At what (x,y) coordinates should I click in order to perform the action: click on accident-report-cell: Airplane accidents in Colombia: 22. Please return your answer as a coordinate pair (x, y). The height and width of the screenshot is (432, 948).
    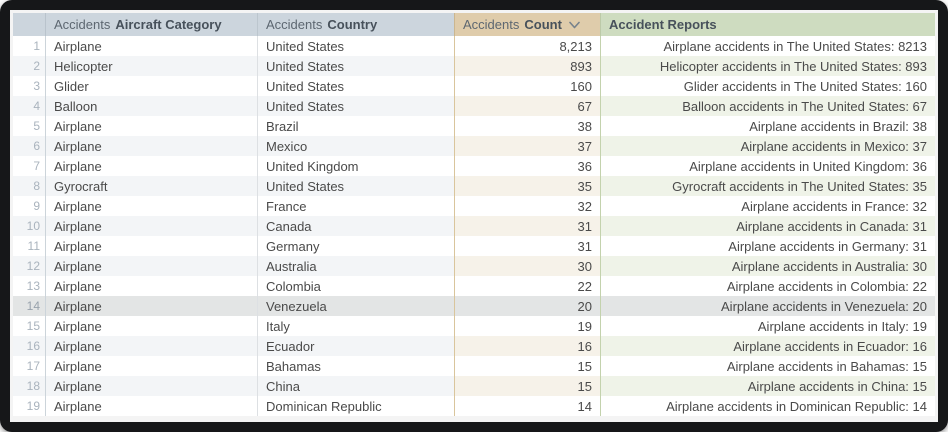
    Looking at the image, I should click on (767, 286).